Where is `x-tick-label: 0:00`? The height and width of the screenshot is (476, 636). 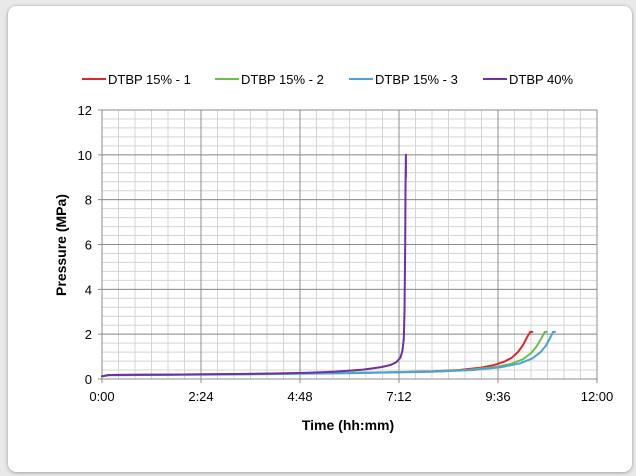 x-tick-label: 0:00 is located at coordinates (101, 396).